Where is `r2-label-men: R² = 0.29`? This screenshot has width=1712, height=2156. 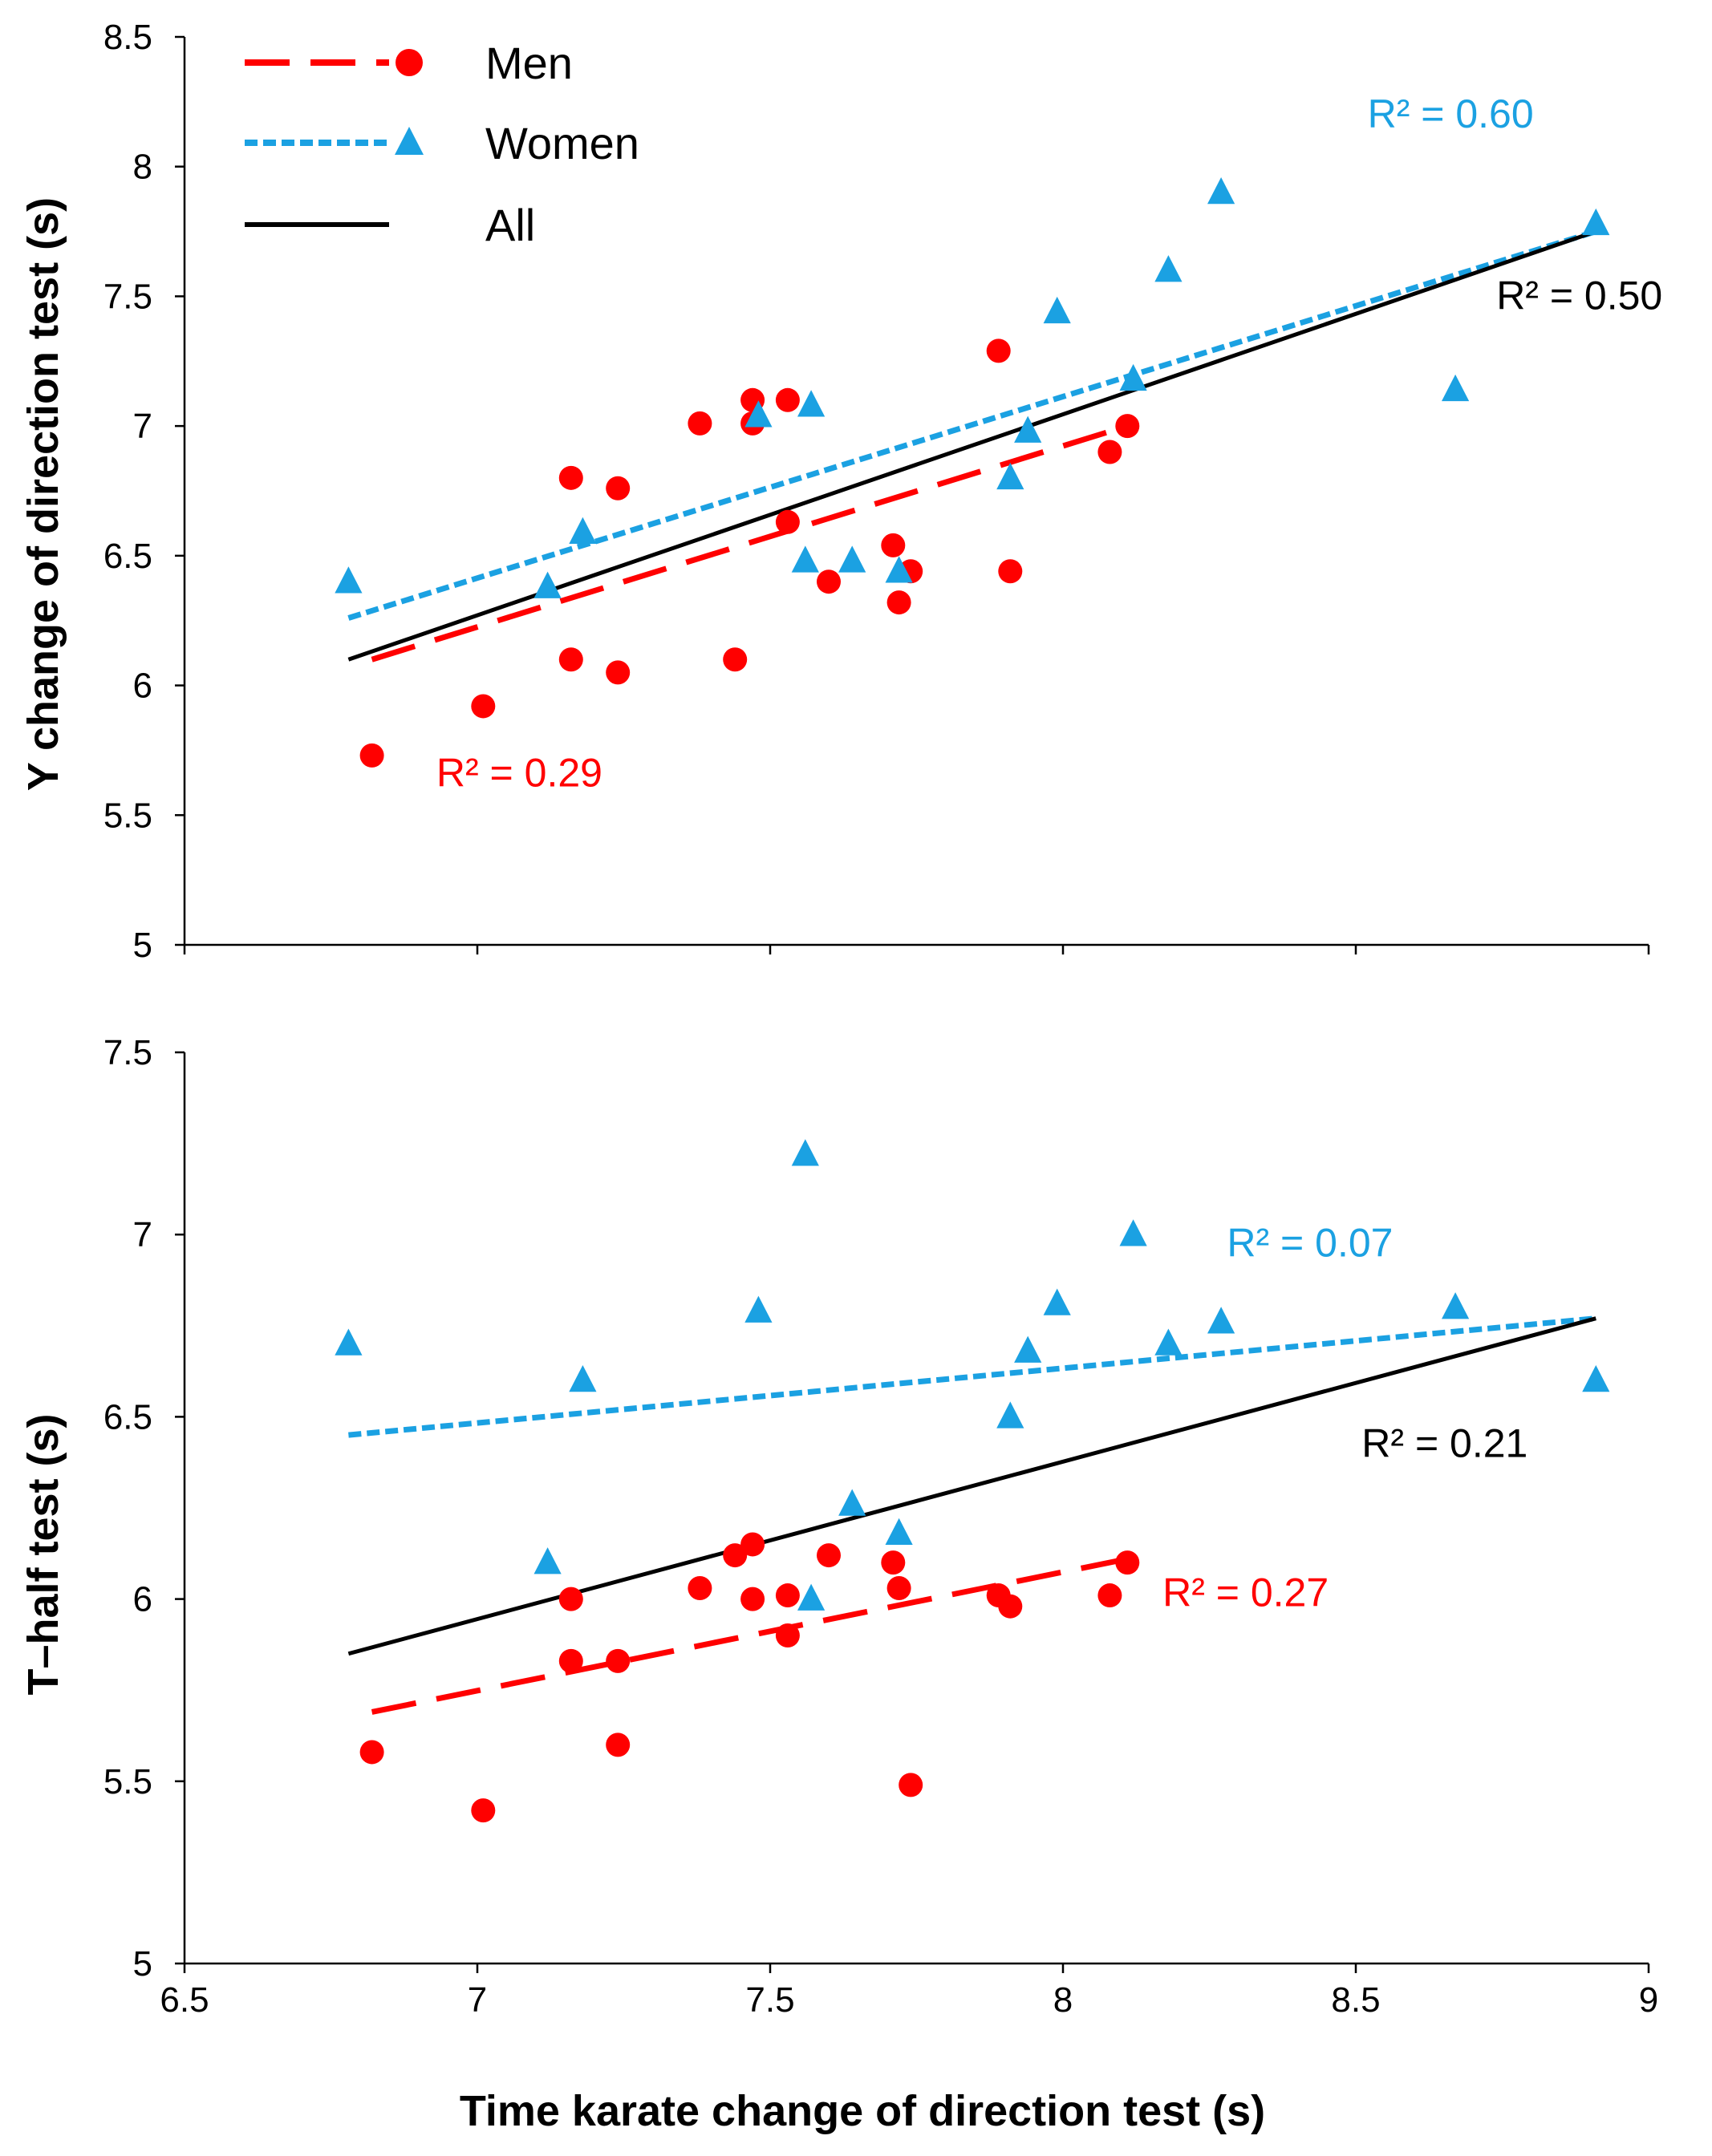 r2-label-men: R² = 0.29 is located at coordinates (519, 773).